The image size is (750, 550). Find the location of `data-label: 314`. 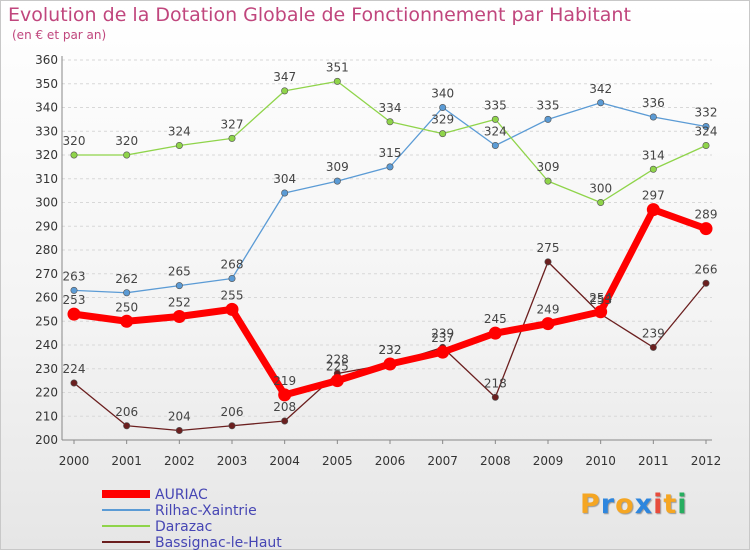

data-label: 314 is located at coordinates (653, 155).